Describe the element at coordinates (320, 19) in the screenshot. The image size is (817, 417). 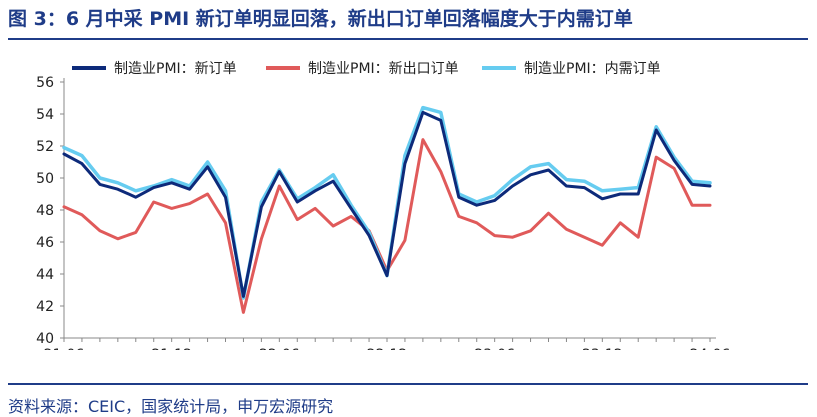
I see `chart-title: 图 3：6 月中采 PMI 新订单明显回落，新出口订单回落幅度大于内需订单` at that location.